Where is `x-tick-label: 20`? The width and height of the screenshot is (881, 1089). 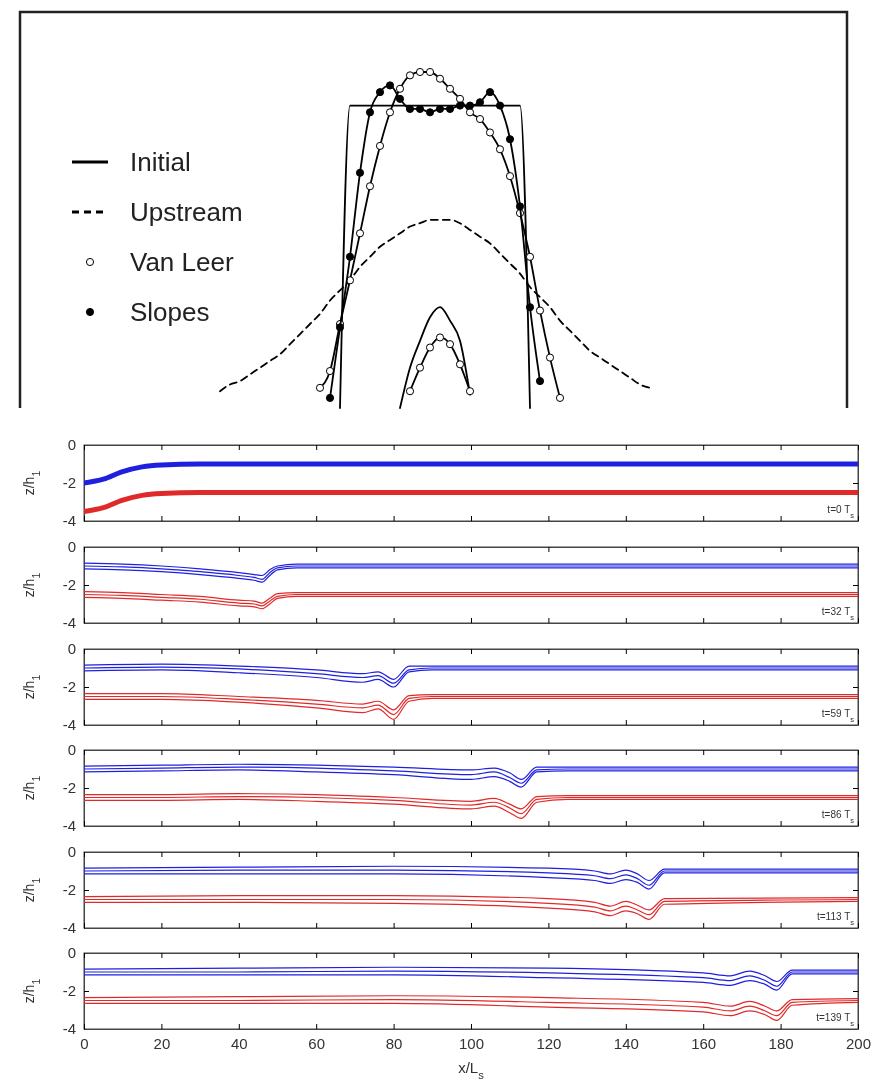
x-tick-label: 20 is located at coordinates (162, 1043).